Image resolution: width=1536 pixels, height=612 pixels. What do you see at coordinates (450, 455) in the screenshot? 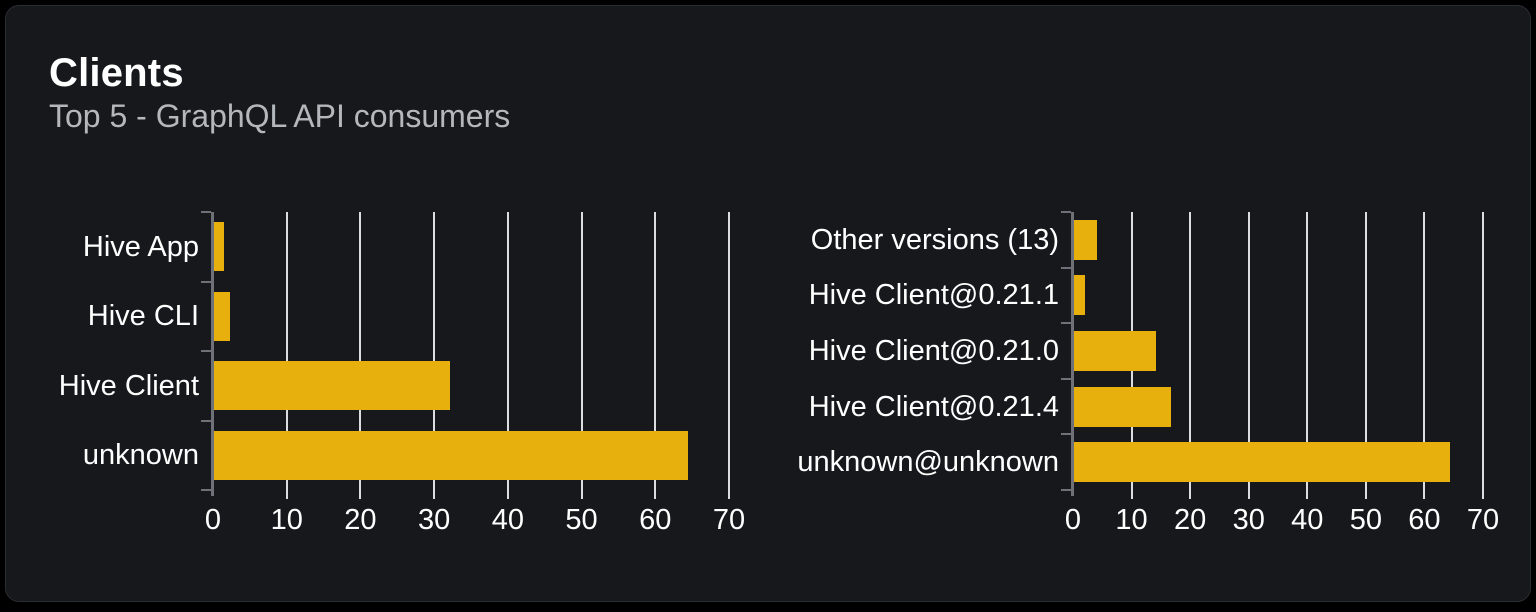
I see `bar-unknown` at bounding box center [450, 455].